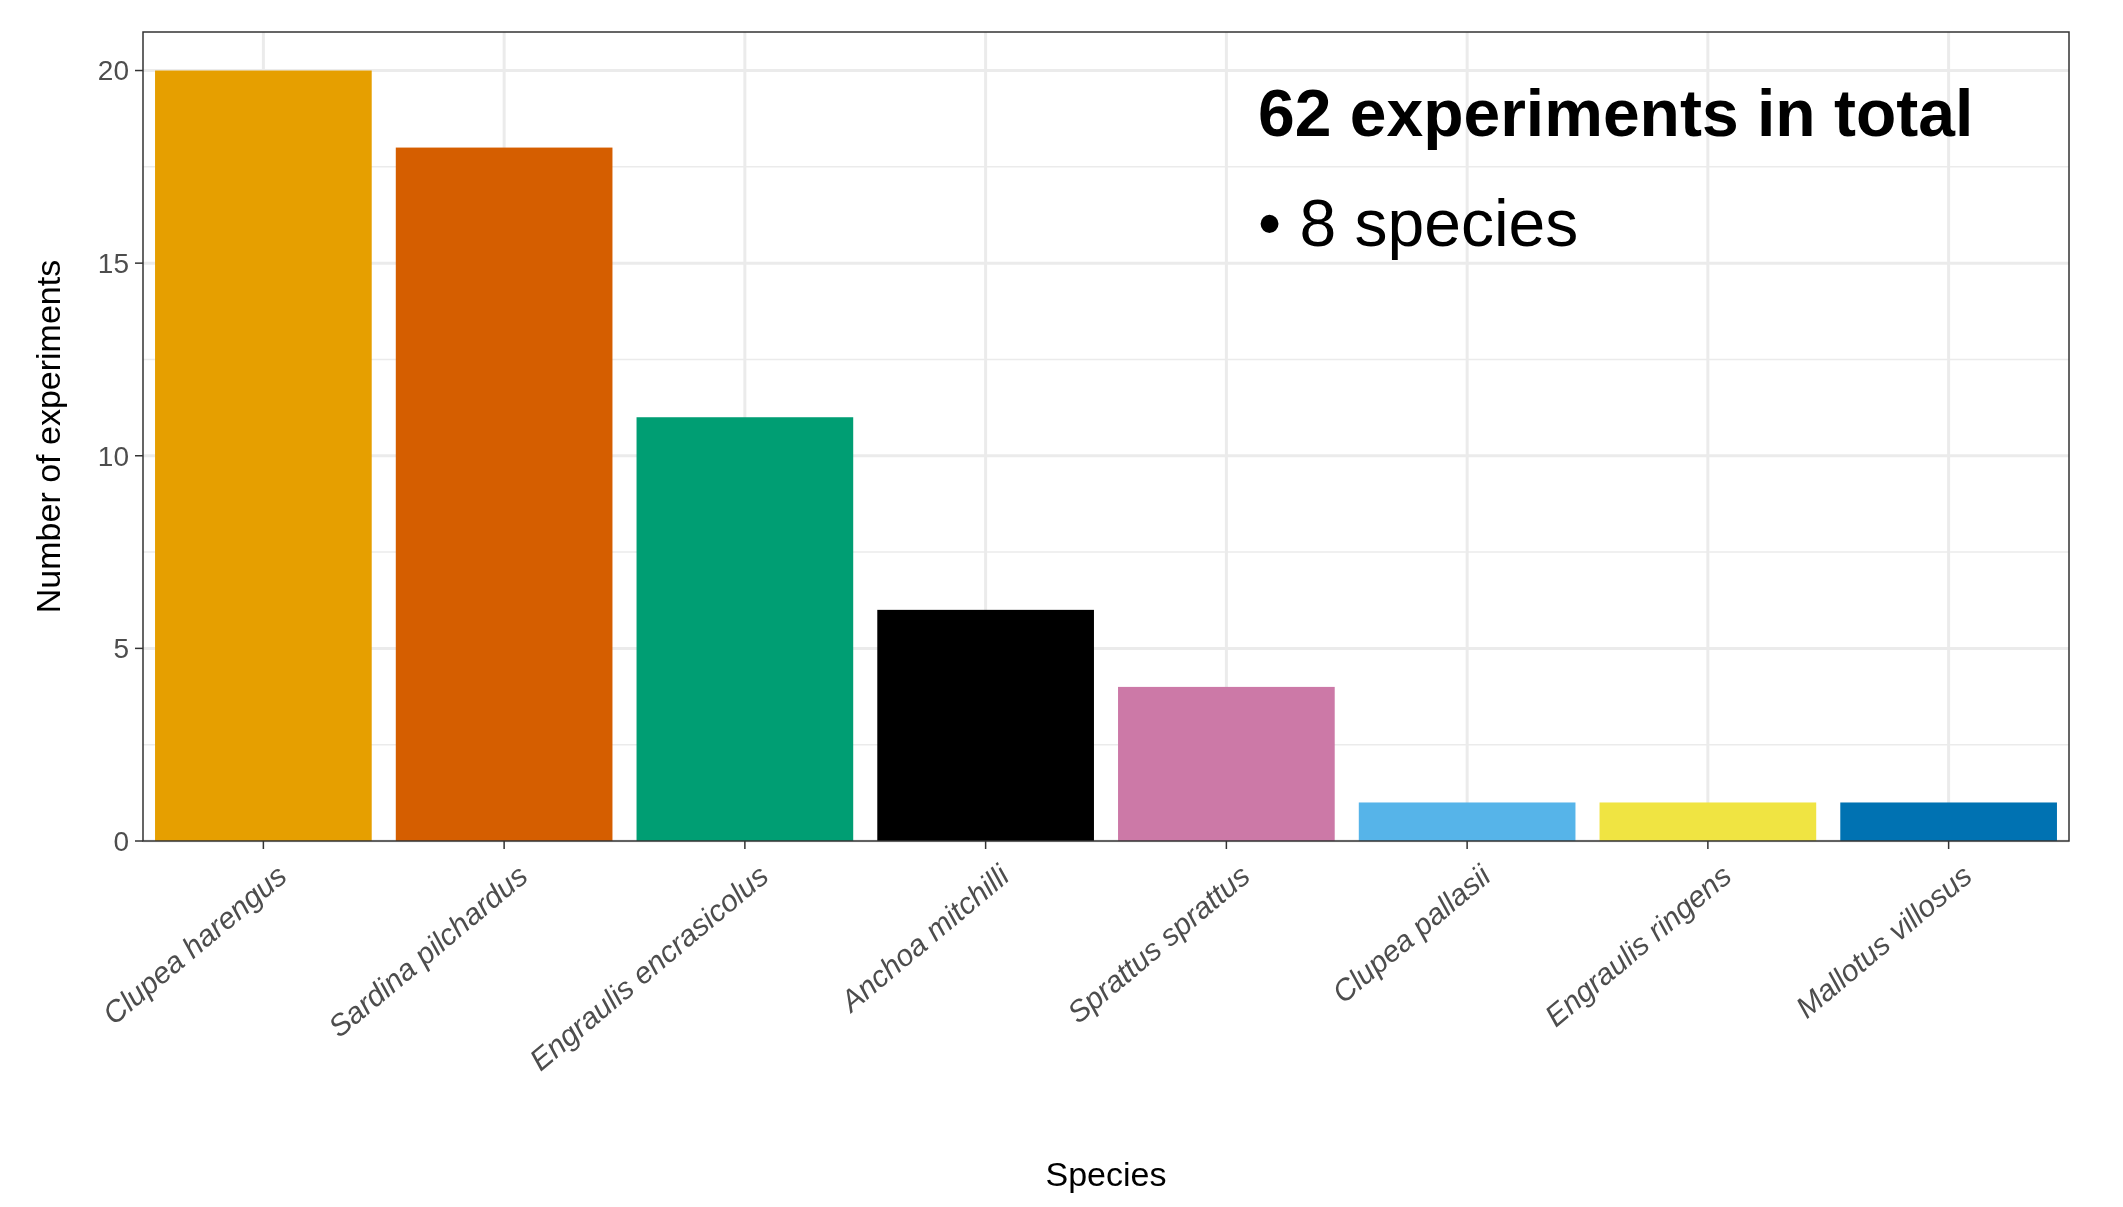 The image size is (2123, 1207). I want to click on y-tick-label: 15, so click(113, 263).